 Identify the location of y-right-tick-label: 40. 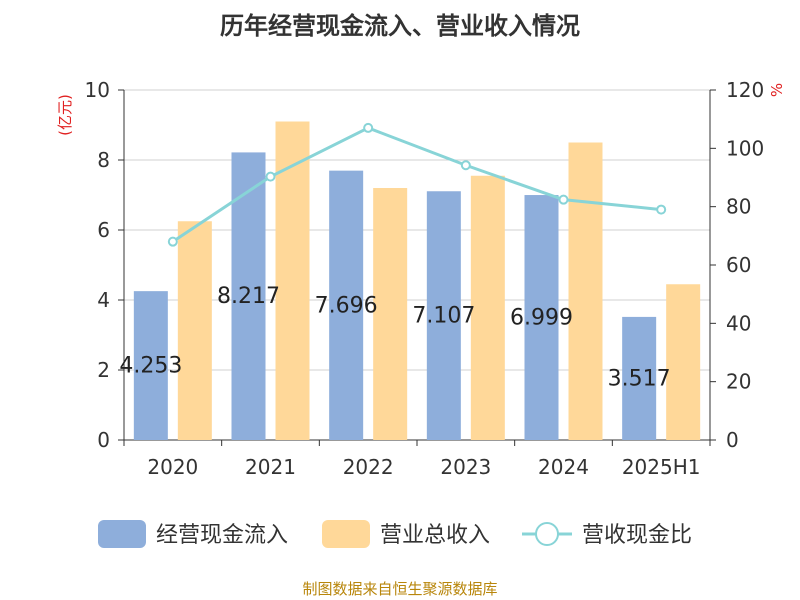
(738, 323).